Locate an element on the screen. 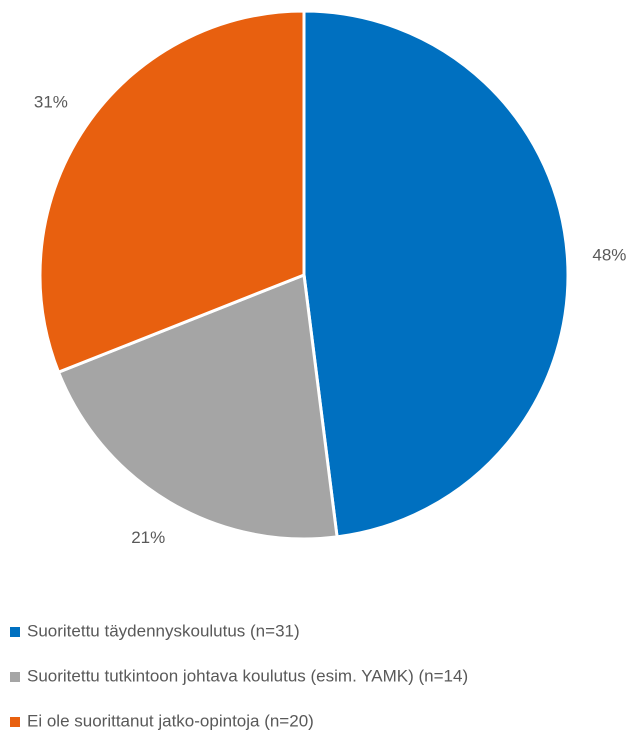 This screenshot has width=633, height=733. data-label: 31% is located at coordinates (51, 101).